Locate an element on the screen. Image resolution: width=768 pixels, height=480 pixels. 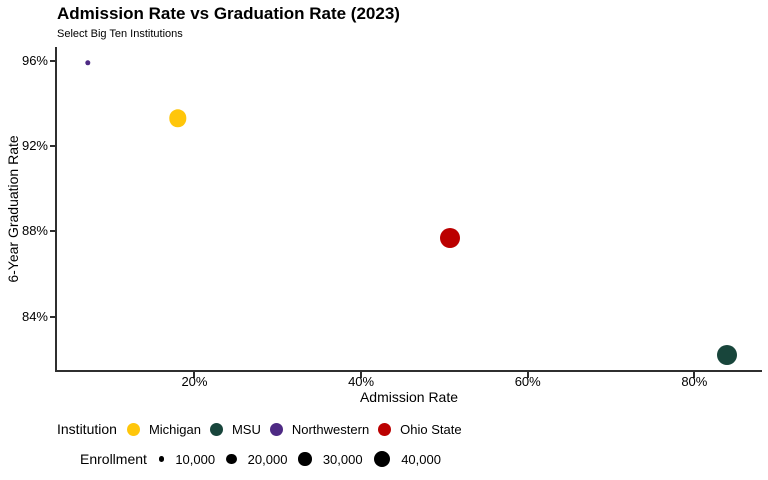
legend-item-ohio-state: Ohio State is located at coordinates (420, 429).